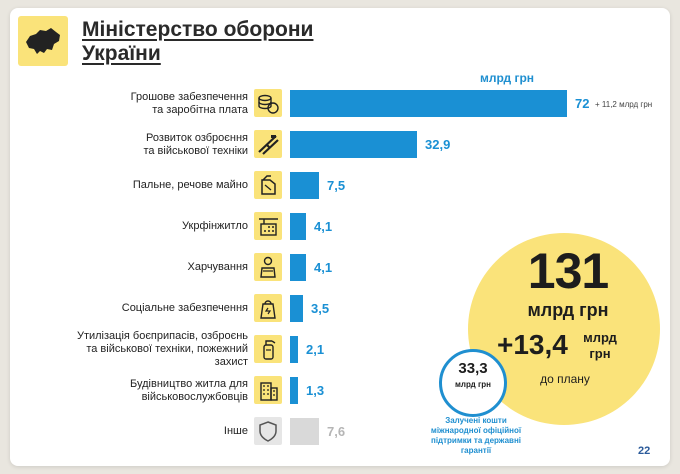 Image resolution: width=680 pixels, height=474 pixels. I want to click on soldier-food-icon, so click(268, 267).